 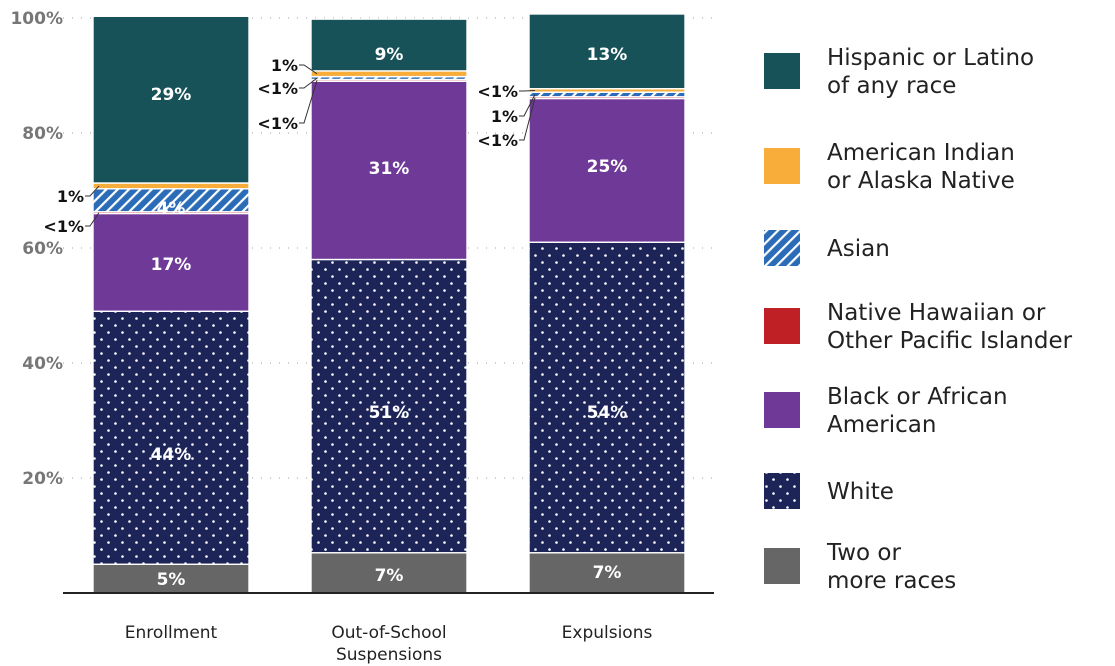 I want to click on y-axis-ticks: 20% 40% 60% 80% 100%, so click(x=36, y=249).